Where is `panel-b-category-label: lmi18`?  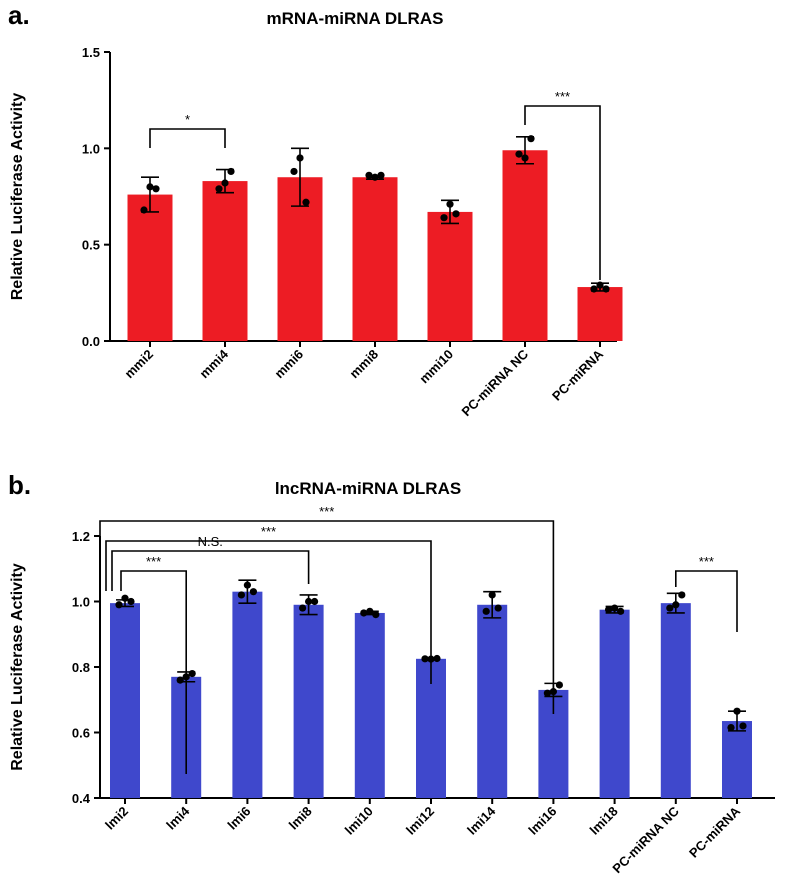 panel-b-category-label: lmi18 is located at coordinates (604, 821).